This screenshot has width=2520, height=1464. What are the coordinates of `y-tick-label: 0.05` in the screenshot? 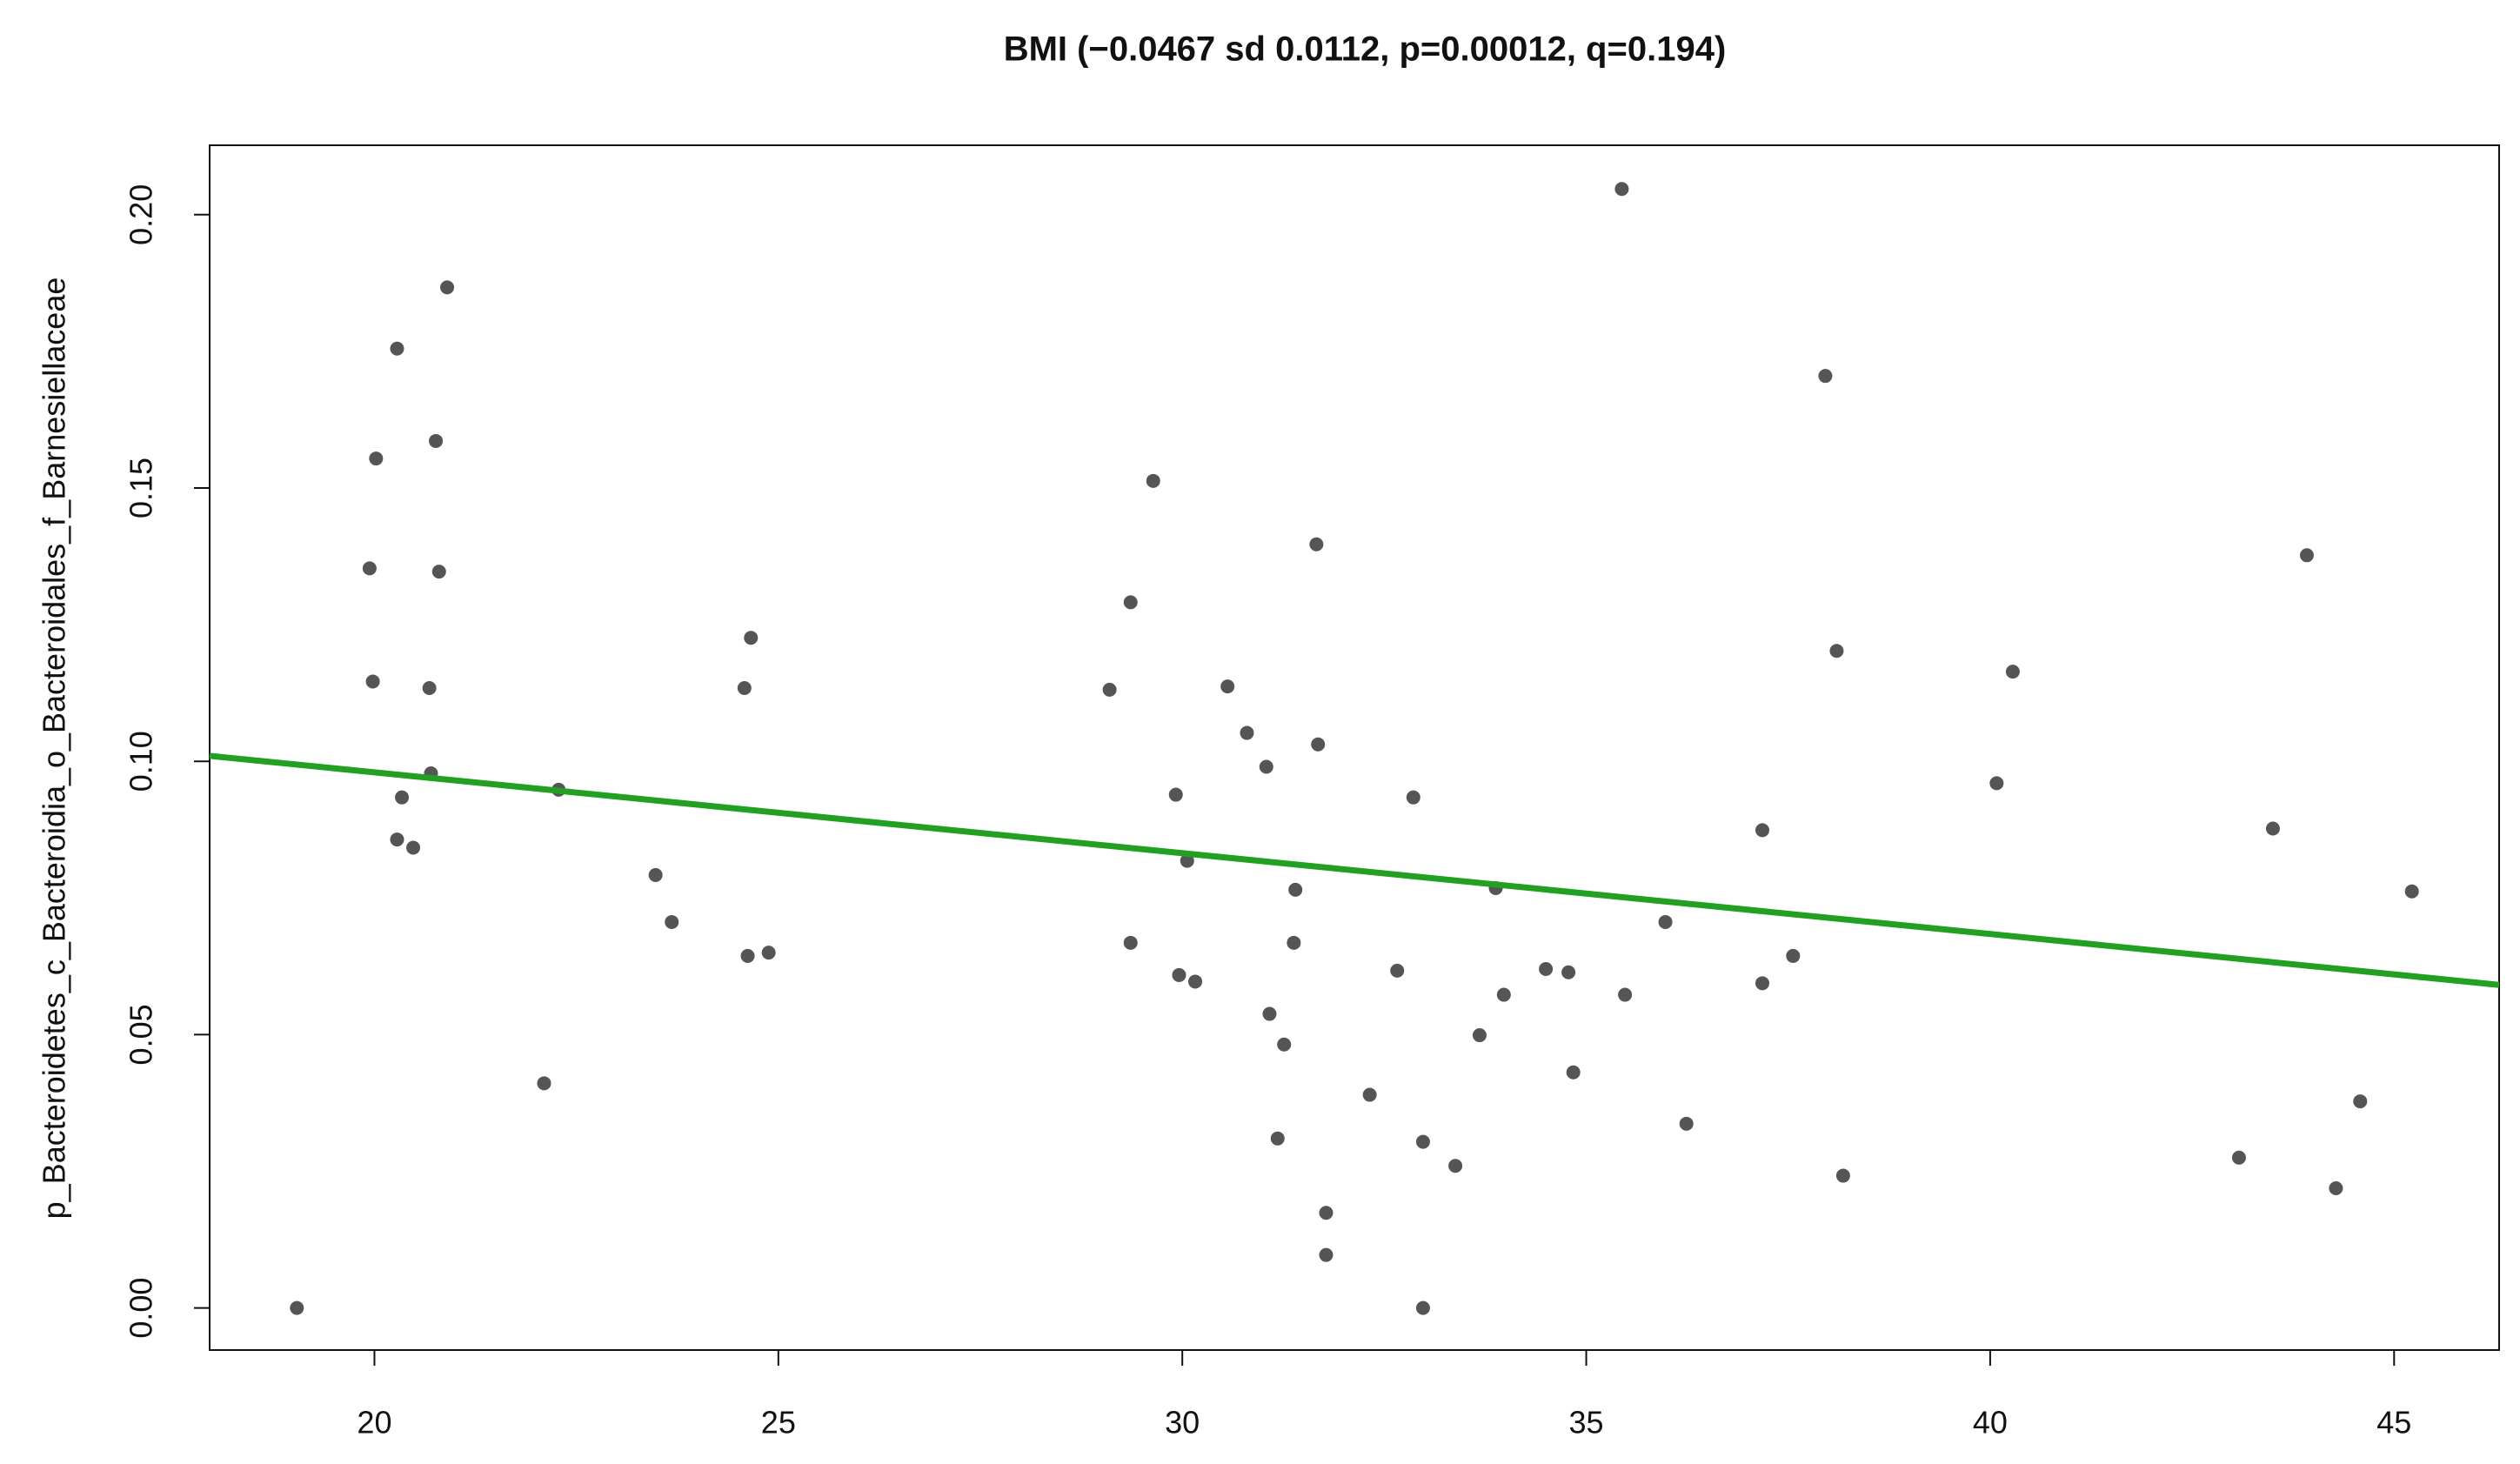 It's located at (141, 1034).